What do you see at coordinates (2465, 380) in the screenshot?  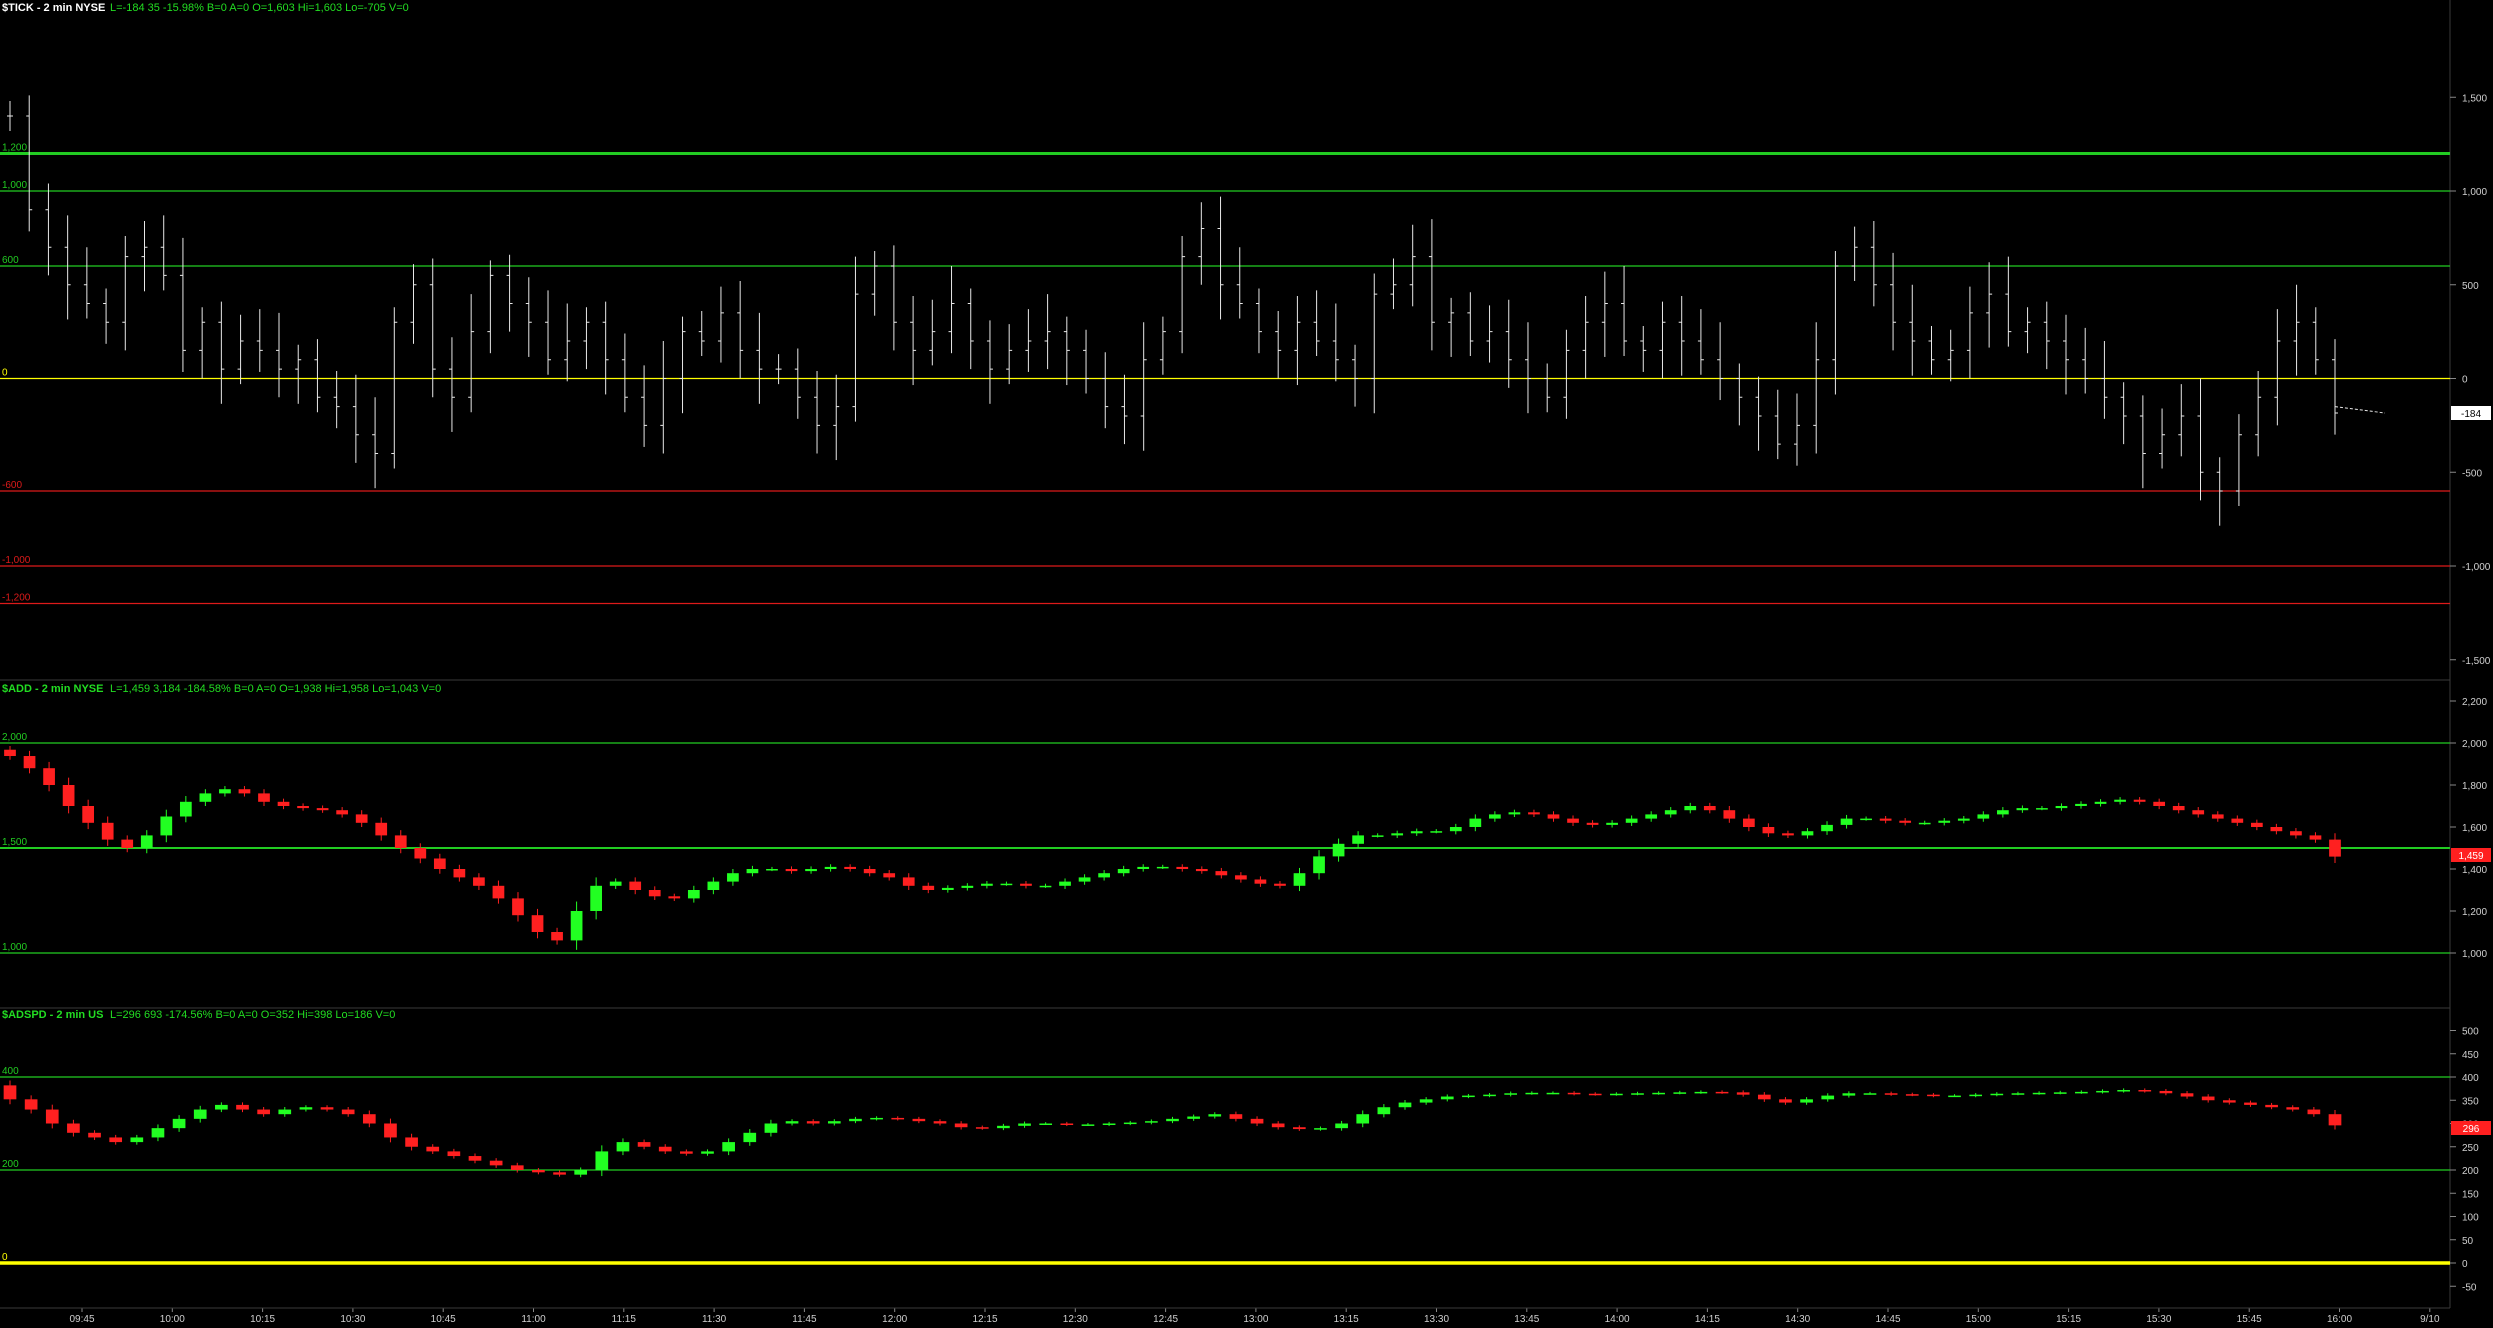 I see `y-tick-label: 0` at bounding box center [2465, 380].